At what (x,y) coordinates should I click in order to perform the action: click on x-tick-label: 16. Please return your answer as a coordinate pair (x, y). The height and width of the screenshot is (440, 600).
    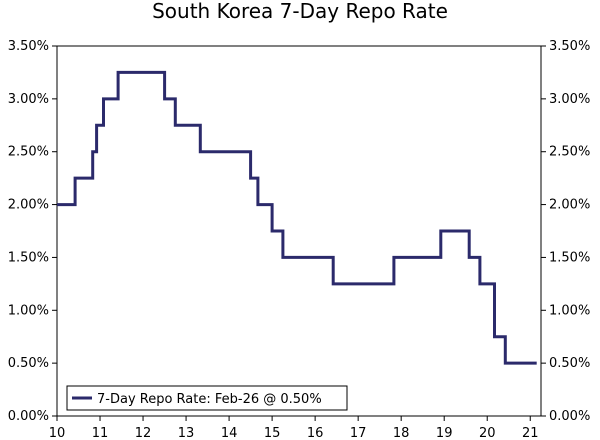
    Looking at the image, I should click on (315, 433).